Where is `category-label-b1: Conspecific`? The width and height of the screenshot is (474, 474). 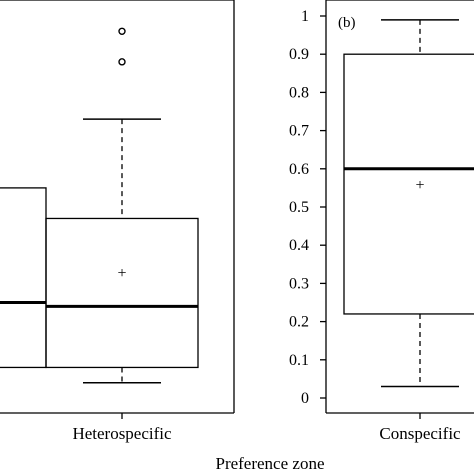
category-label-b1: Conspecific is located at coordinates (420, 433).